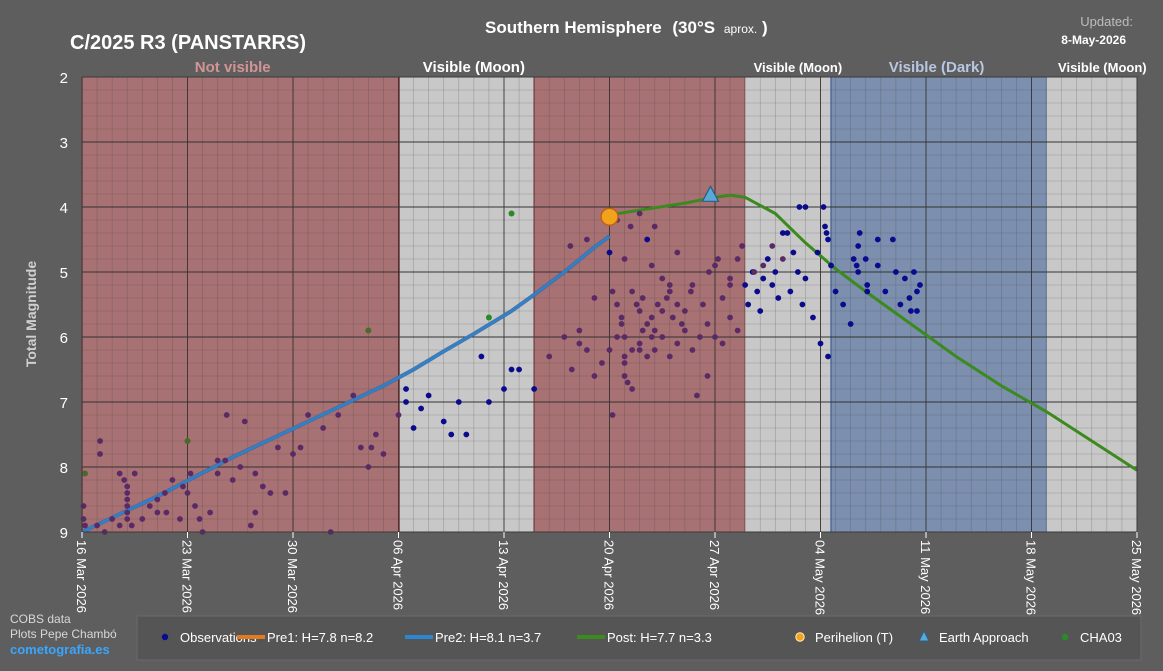  I want to click on y-tick-label: 6, so click(64, 338).